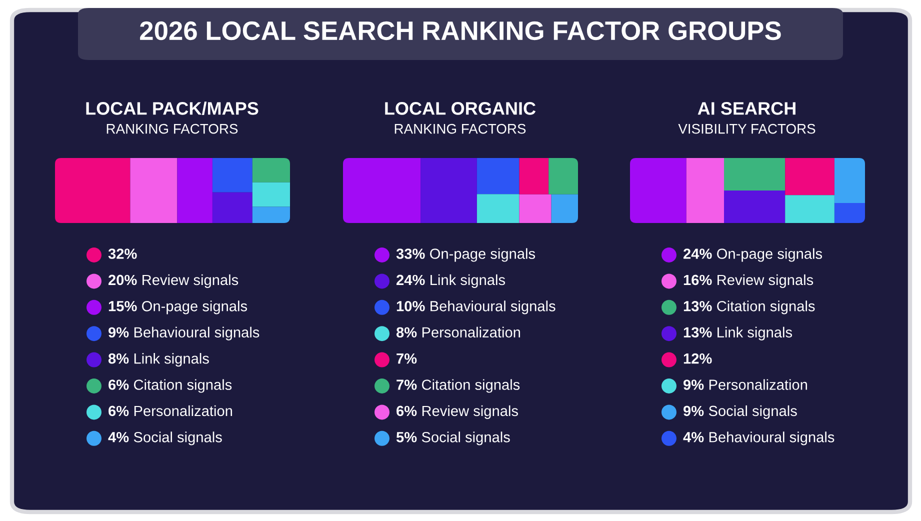 The image size is (921, 521). What do you see at coordinates (460, 108) in the screenshot?
I see `text: LOCAL ORGANIC` at bounding box center [460, 108].